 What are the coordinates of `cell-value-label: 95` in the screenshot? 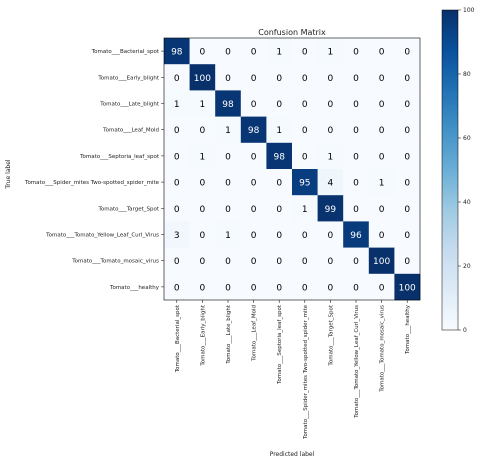 It's located at (304, 184).